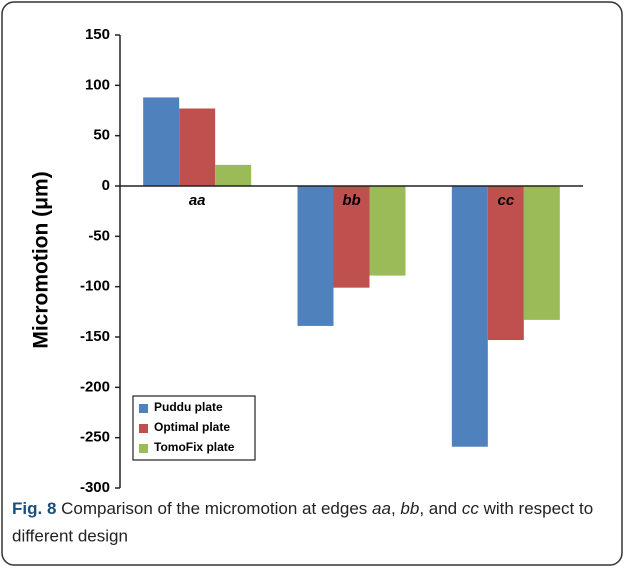  What do you see at coordinates (194, 447) in the screenshot?
I see `legend-label: TomoFix plate` at bounding box center [194, 447].